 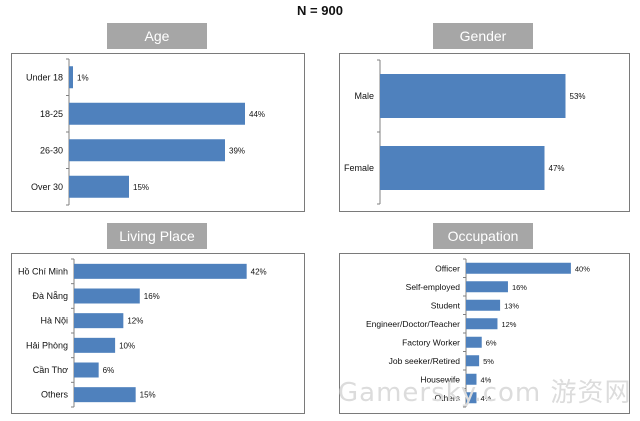 I want to click on occupation-category-label: Others, so click(x=447, y=398).